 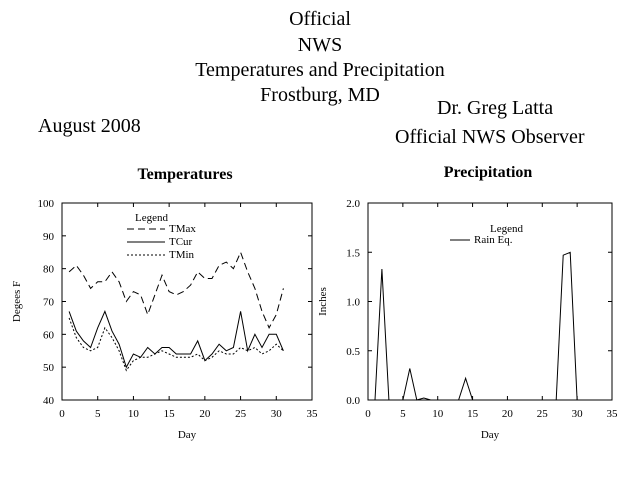 What do you see at coordinates (488, 172) in the screenshot?
I see `precipitation-chart-title: Precipitation` at bounding box center [488, 172].